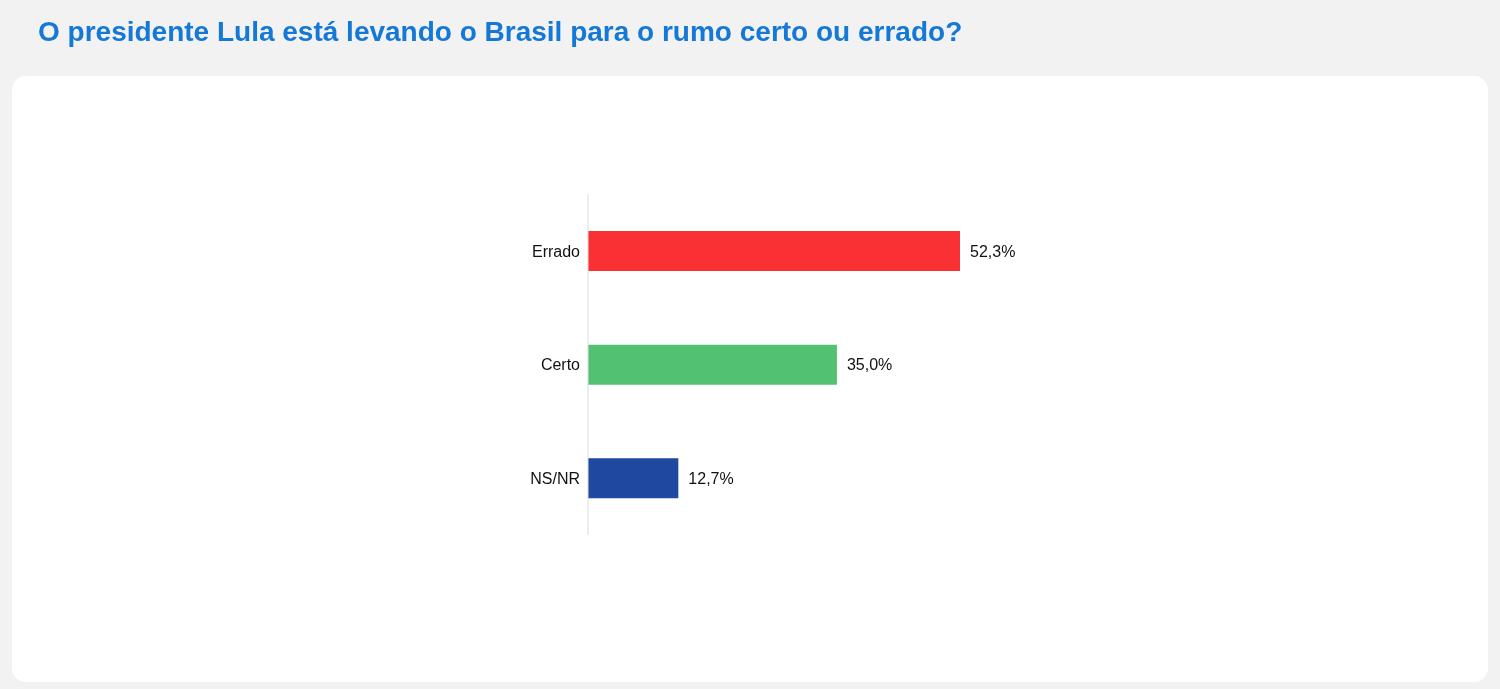  What do you see at coordinates (869, 365) in the screenshot?
I see `data-label: 35,0%` at bounding box center [869, 365].